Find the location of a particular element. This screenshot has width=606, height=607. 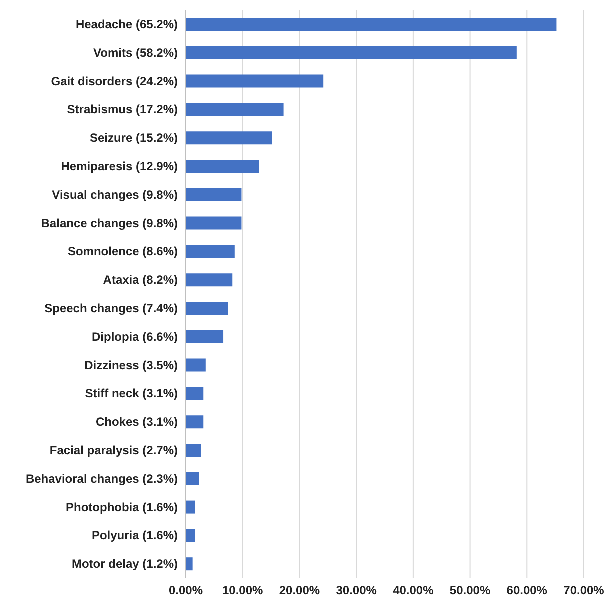

y-tick-label: Chokes (3.1%) is located at coordinates (137, 422).